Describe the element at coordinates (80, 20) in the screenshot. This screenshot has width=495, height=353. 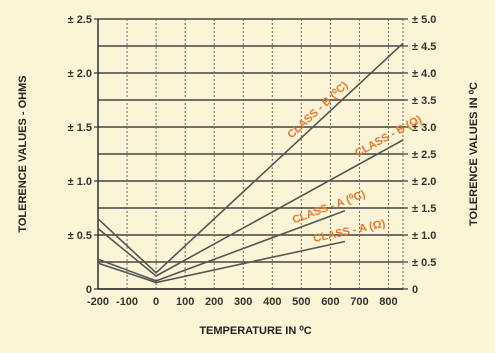
I see `y-left-tick-label: ± 2.5` at that location.